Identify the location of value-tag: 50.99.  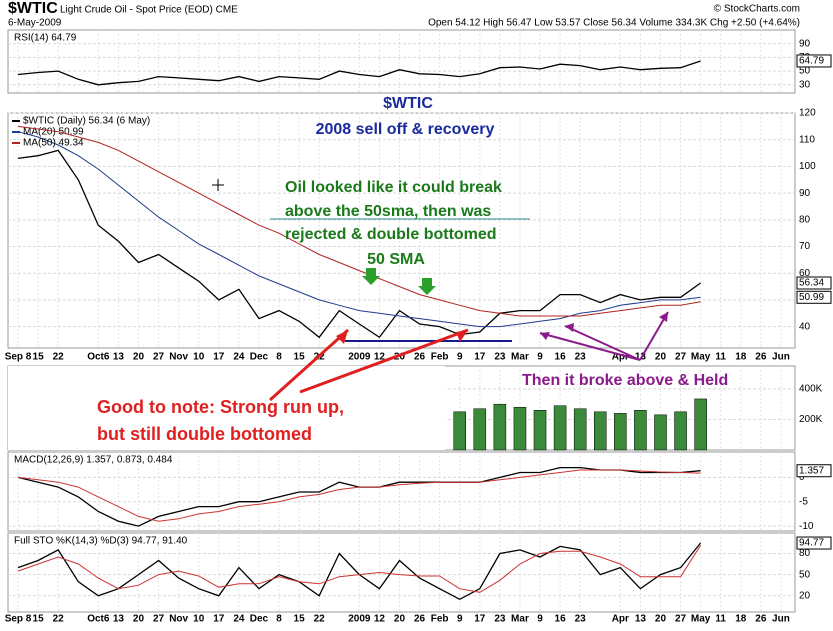
(811, 297).